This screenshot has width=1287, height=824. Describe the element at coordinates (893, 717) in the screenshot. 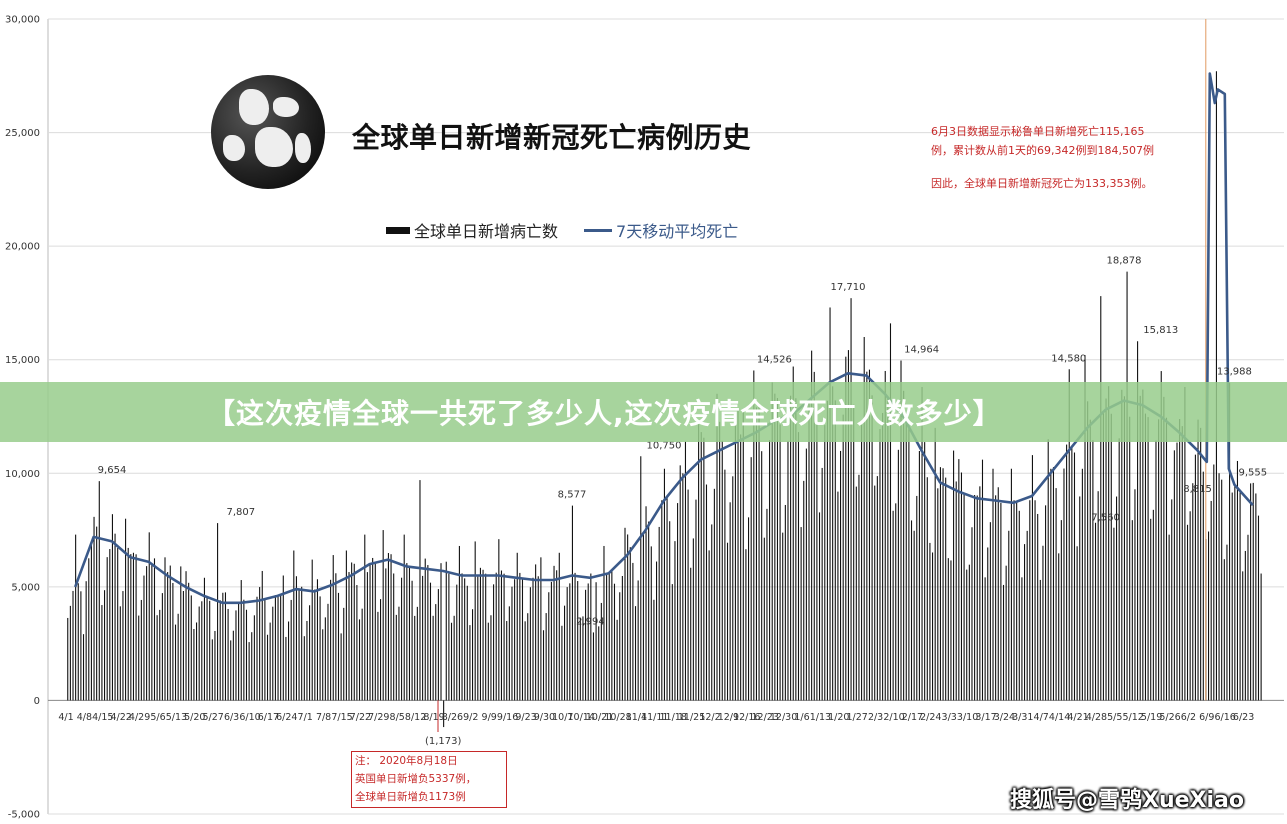

I see `x-tick-label: 2/10` at that location.